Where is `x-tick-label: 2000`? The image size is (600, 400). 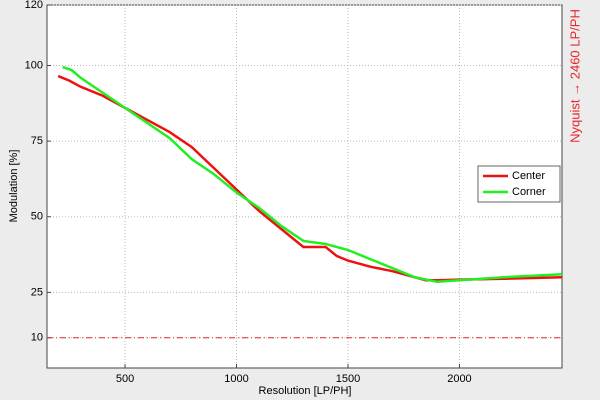
x-tick-label: 2000 is located at coordinates (459, 379).